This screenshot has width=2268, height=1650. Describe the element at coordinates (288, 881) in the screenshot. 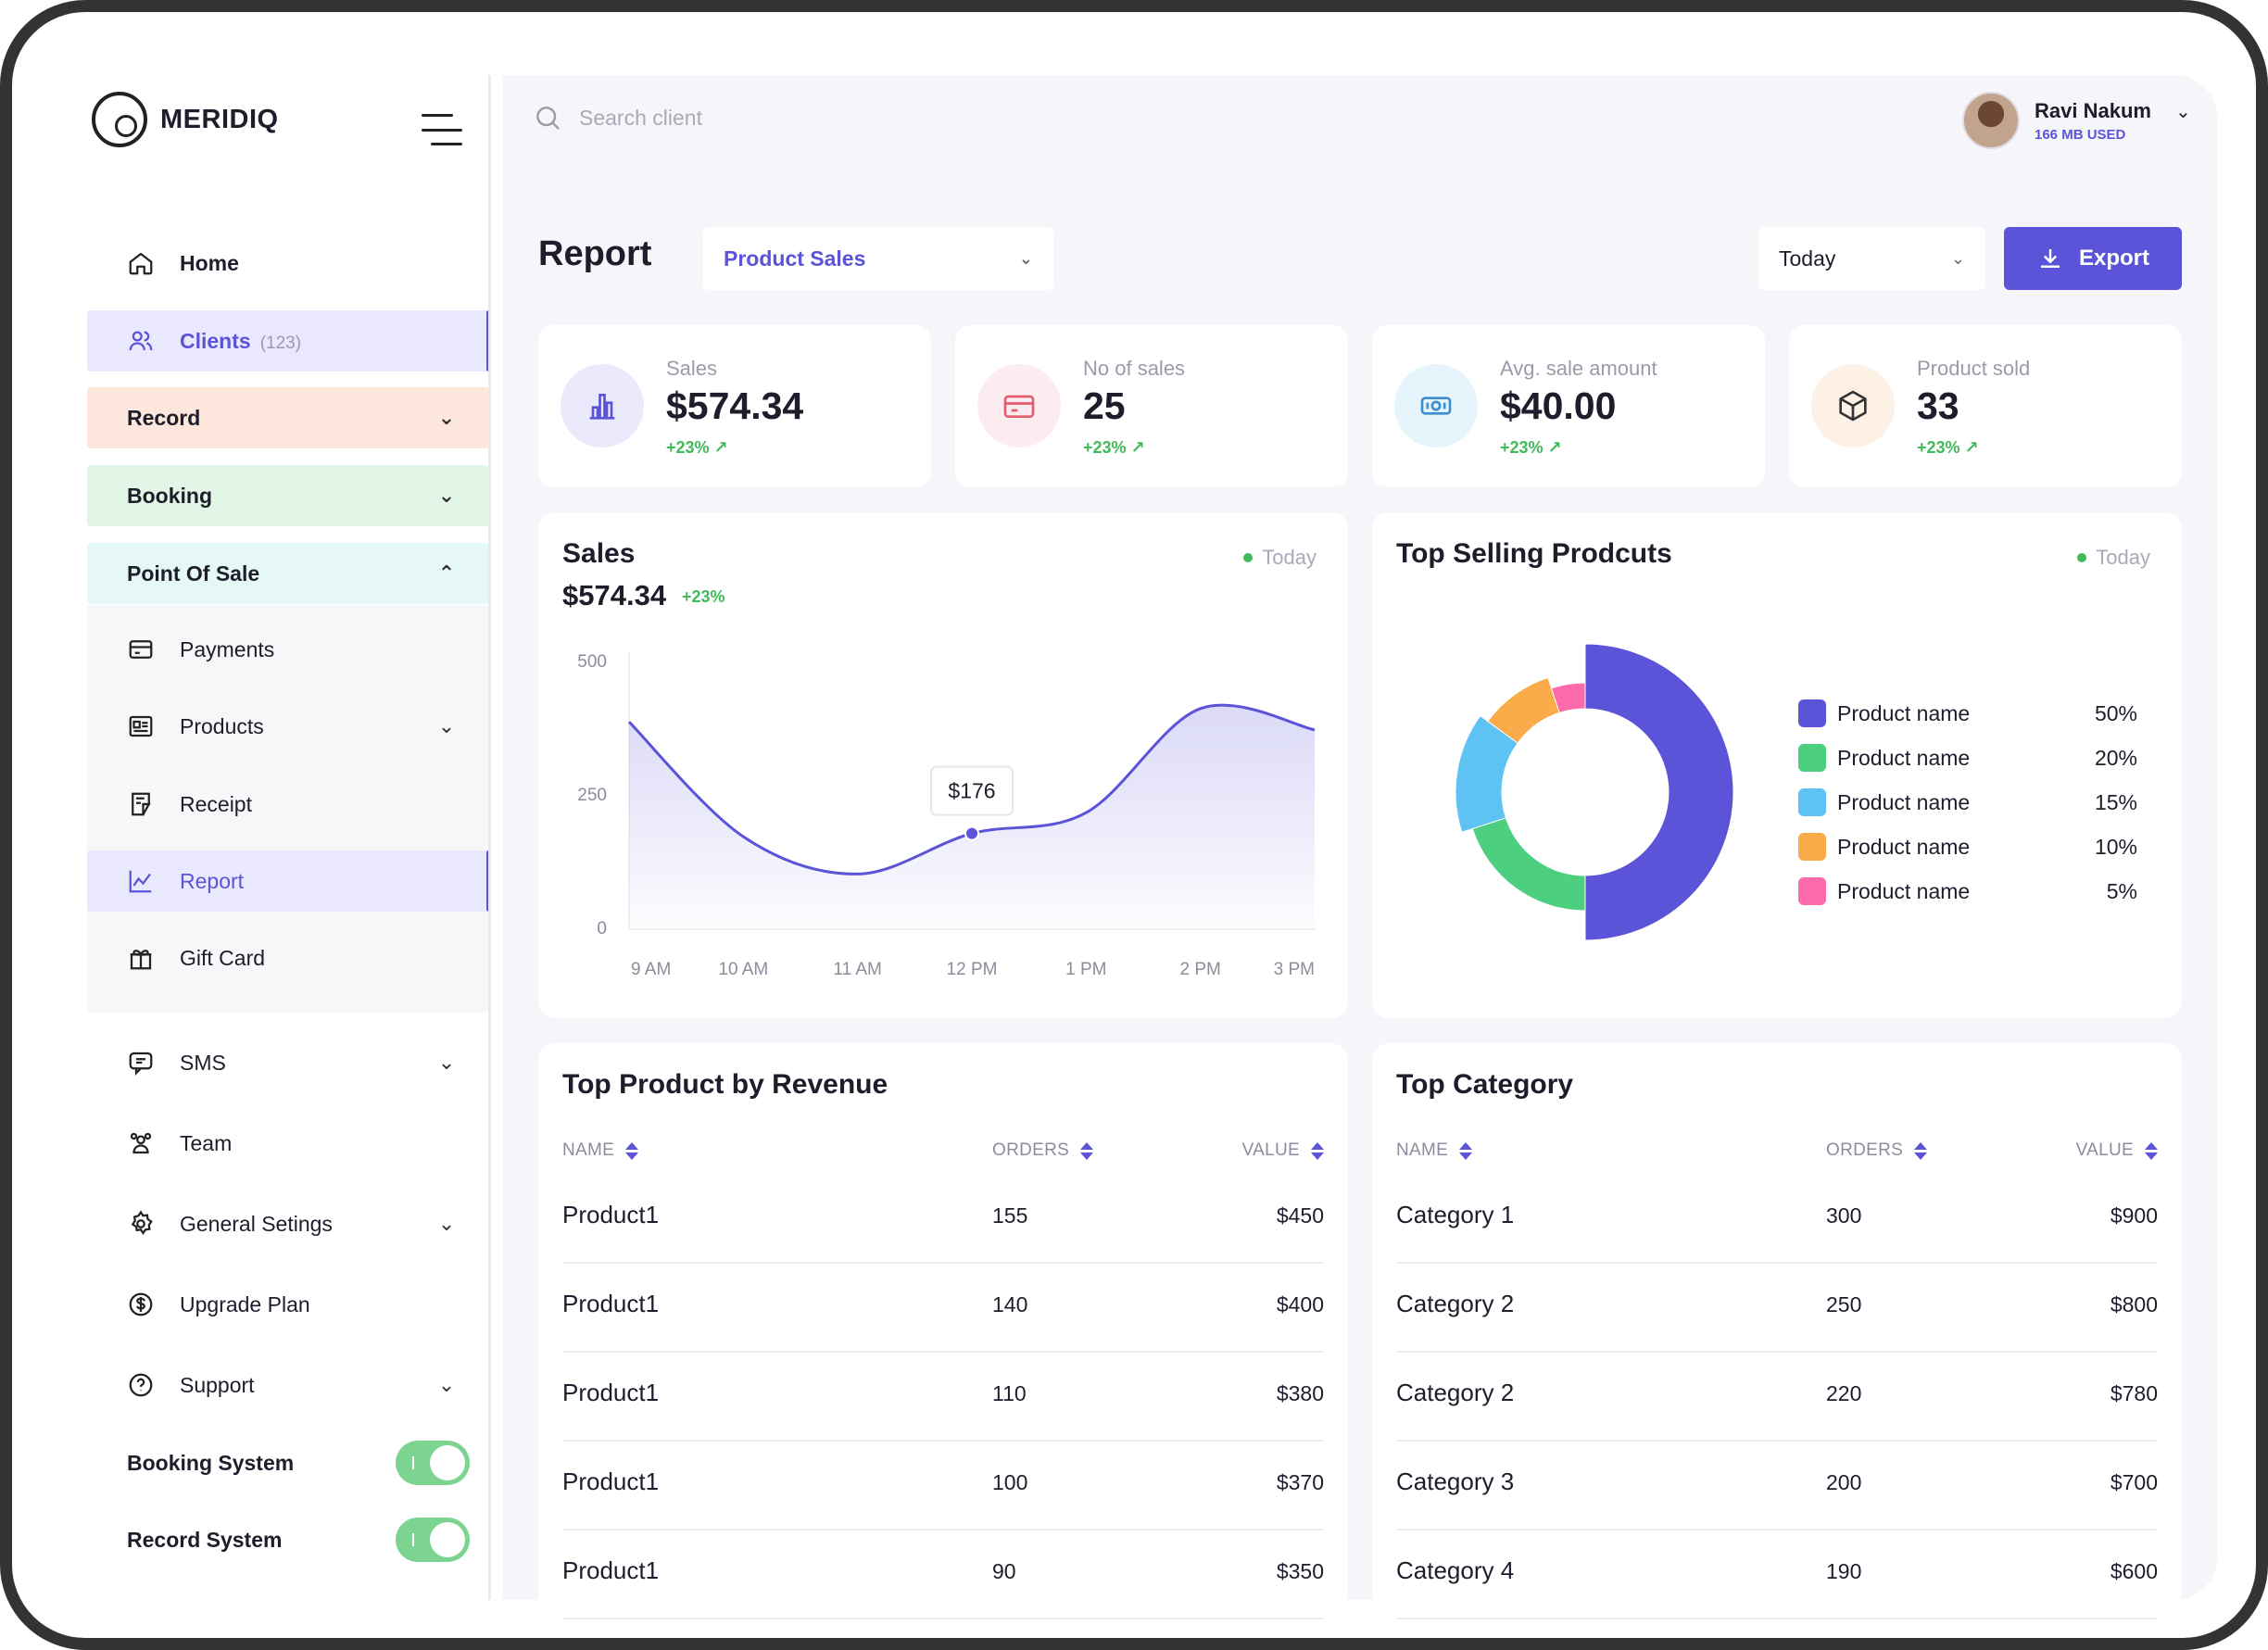

I see `sidebar-item-report: Report` at that location.